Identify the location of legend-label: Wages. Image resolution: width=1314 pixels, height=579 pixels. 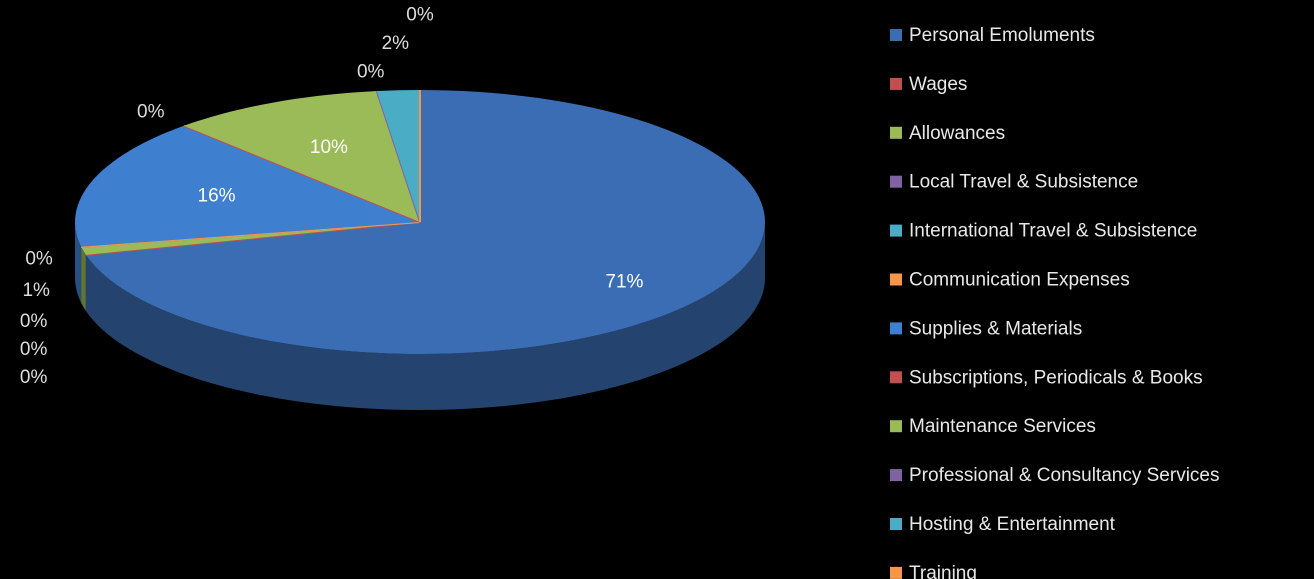
(938, 84).